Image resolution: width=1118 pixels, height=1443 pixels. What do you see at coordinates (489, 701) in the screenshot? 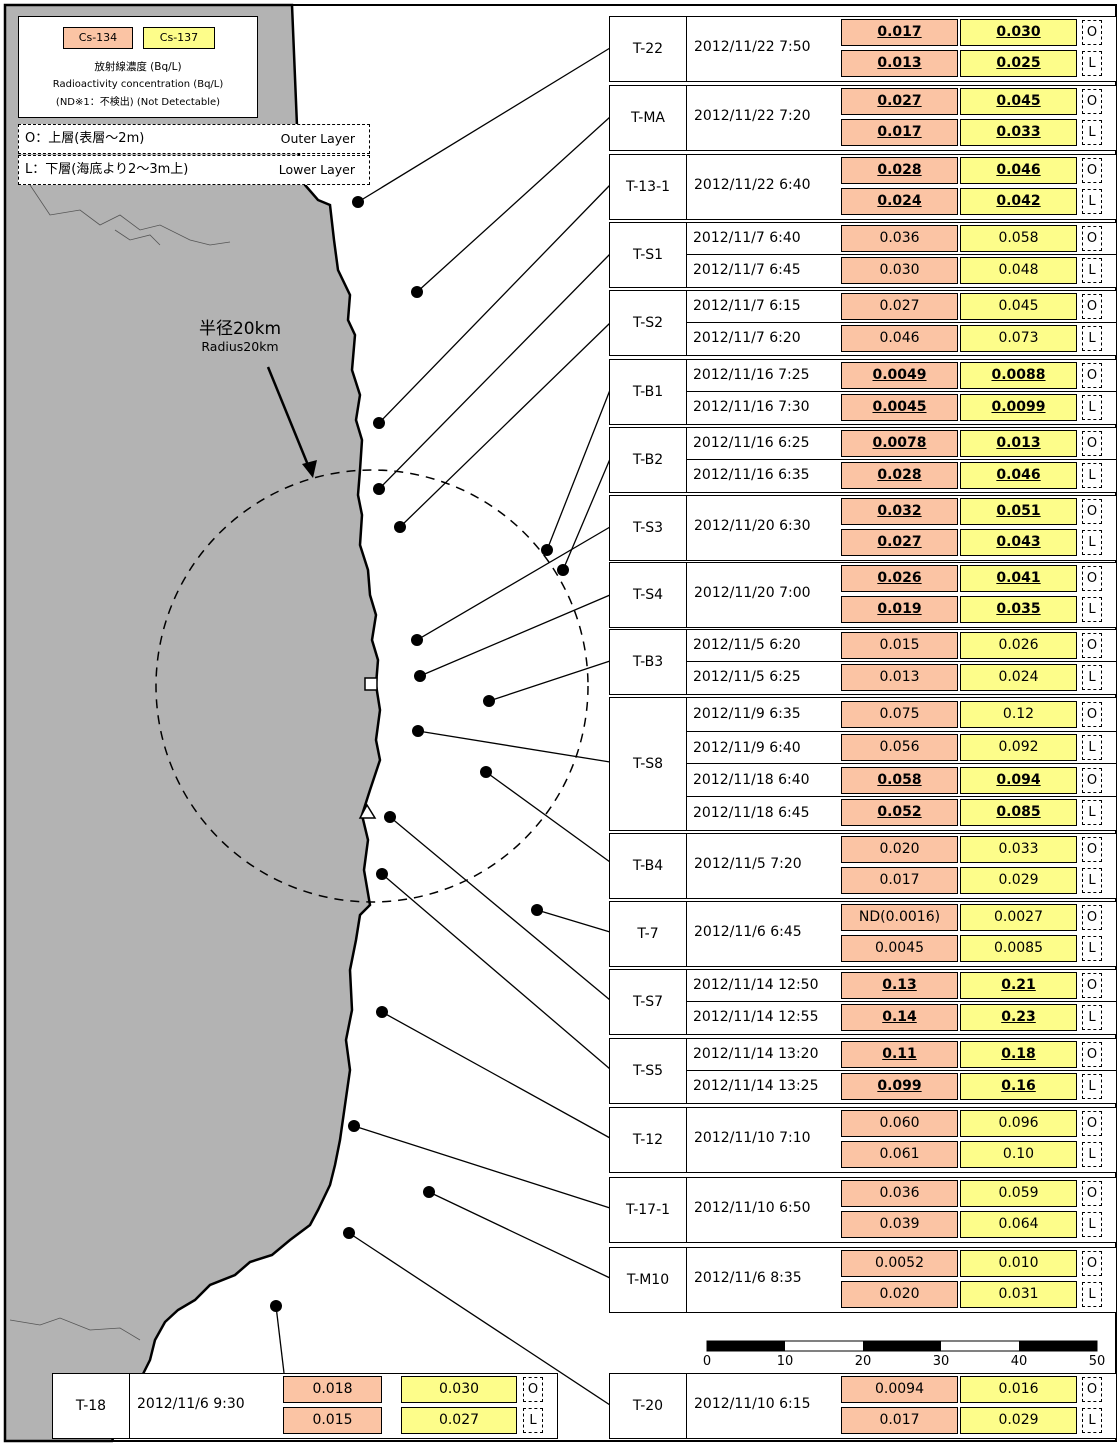
I see `point-t-b3` at bounding box center [489, 701].